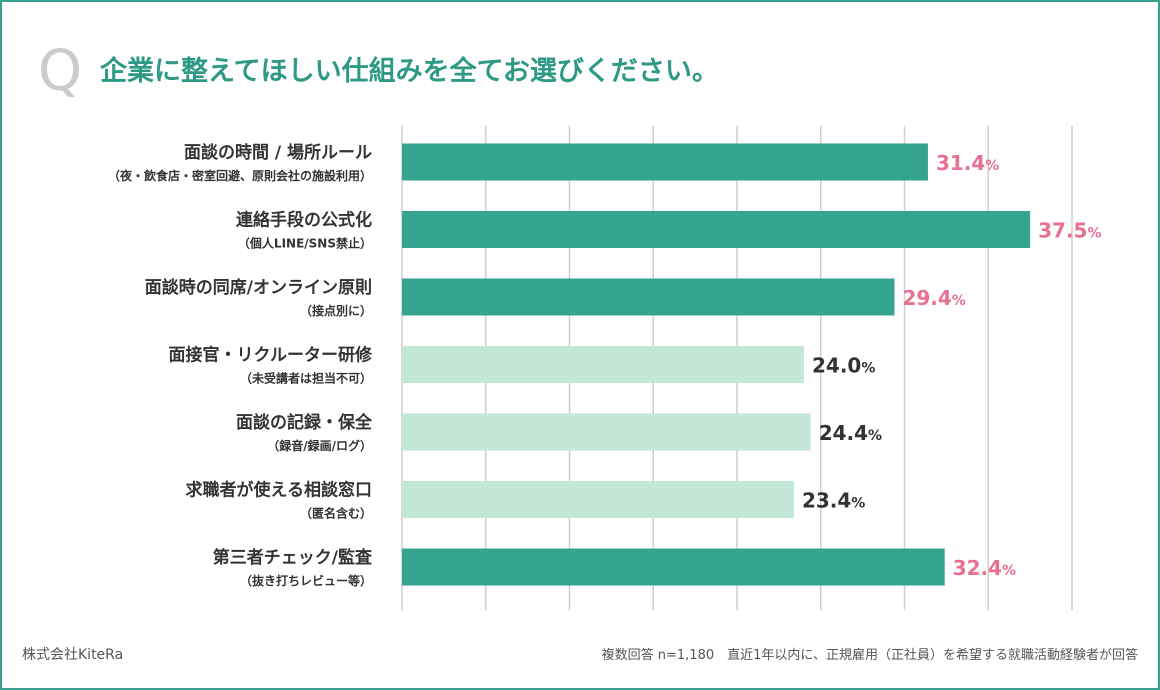  What do you see at coordinates (833, 501) in the screenshot?
I see `value-label: 23.4%` at bounding box center [833, 501].